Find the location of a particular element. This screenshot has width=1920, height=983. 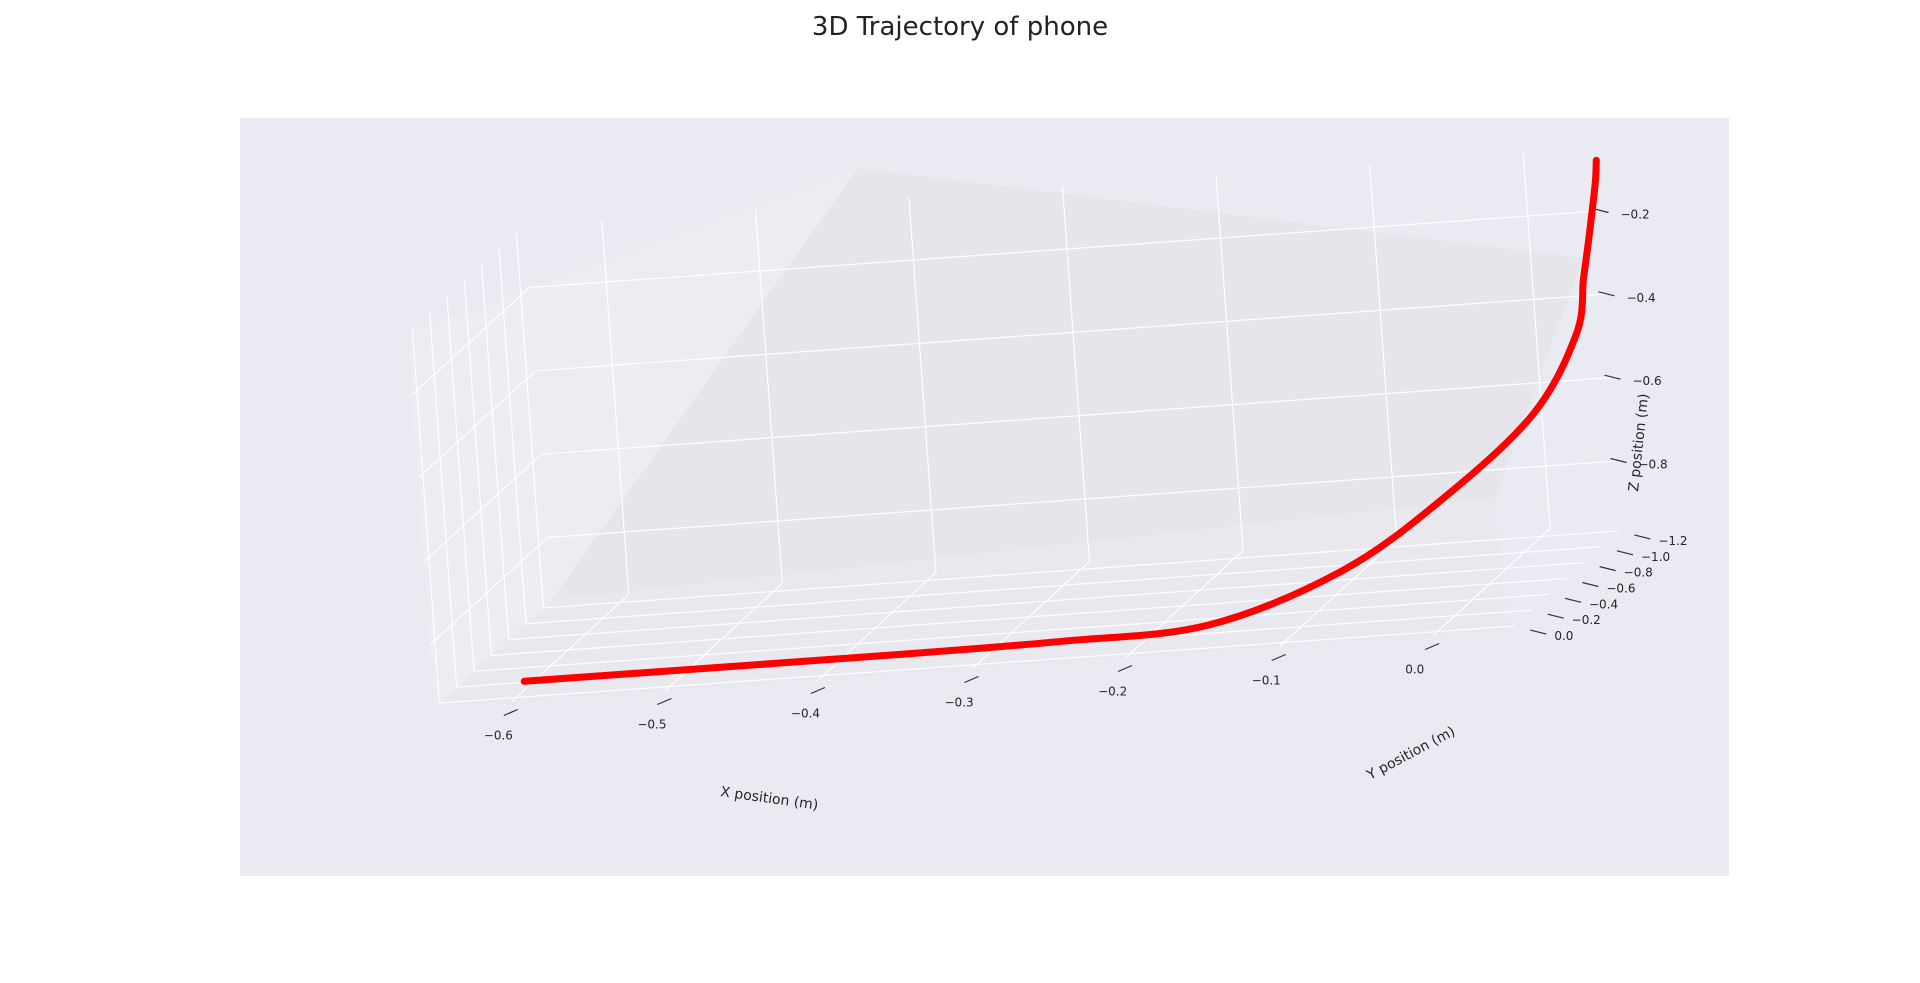

x-tick-label: −0.2 is located at coordinates (1112, 692).